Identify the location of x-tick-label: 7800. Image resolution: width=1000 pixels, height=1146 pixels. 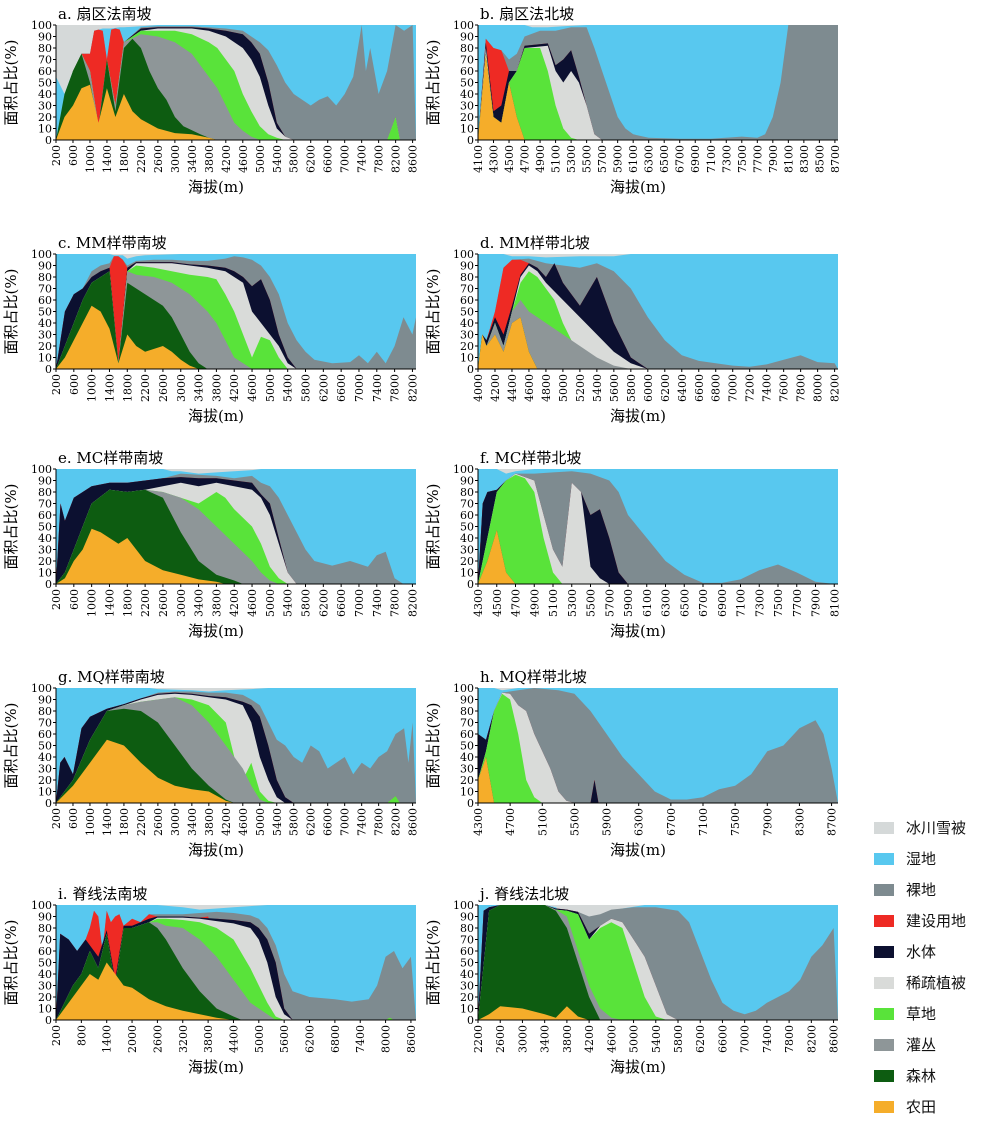
(379, 822).